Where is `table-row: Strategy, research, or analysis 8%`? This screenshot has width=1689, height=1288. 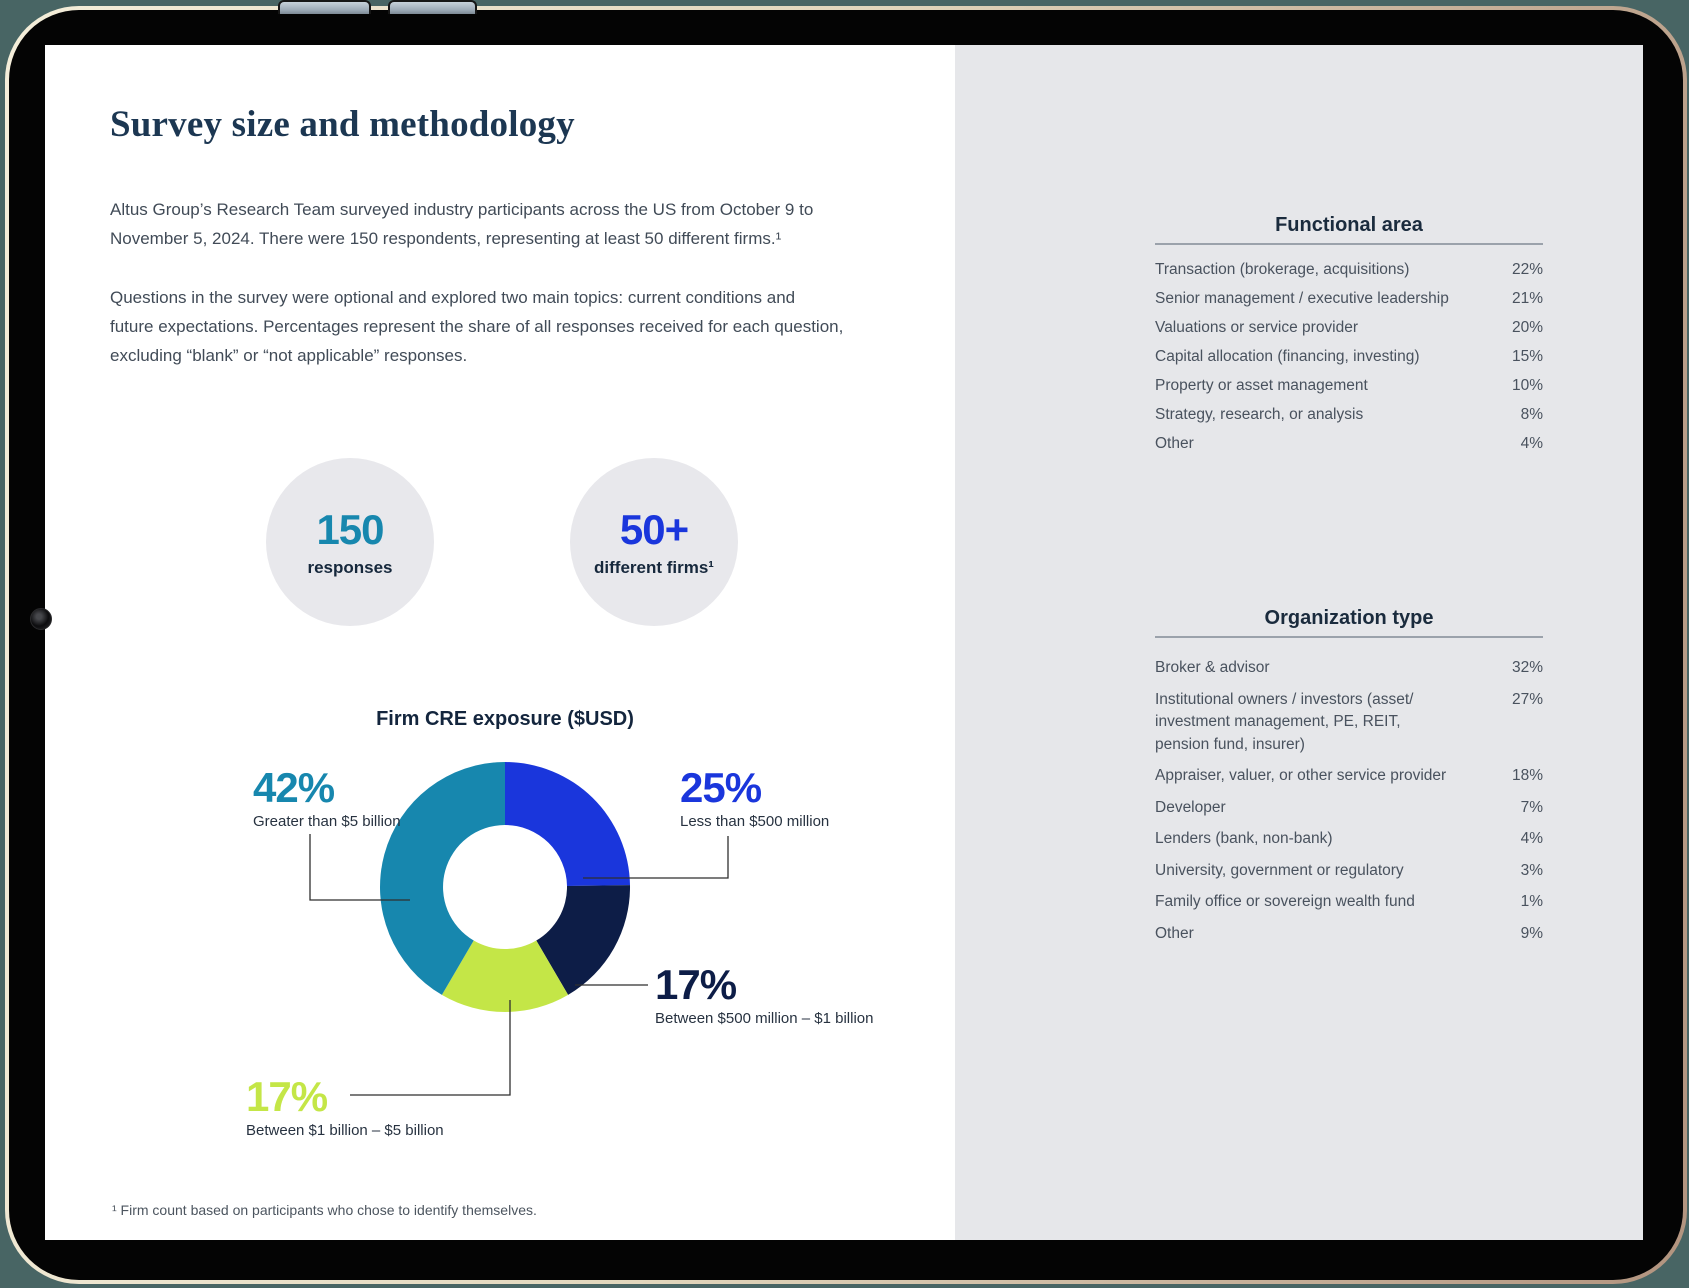 table-row: Strategy, research, or analysis 8% is located at coordinates (1349, 415).